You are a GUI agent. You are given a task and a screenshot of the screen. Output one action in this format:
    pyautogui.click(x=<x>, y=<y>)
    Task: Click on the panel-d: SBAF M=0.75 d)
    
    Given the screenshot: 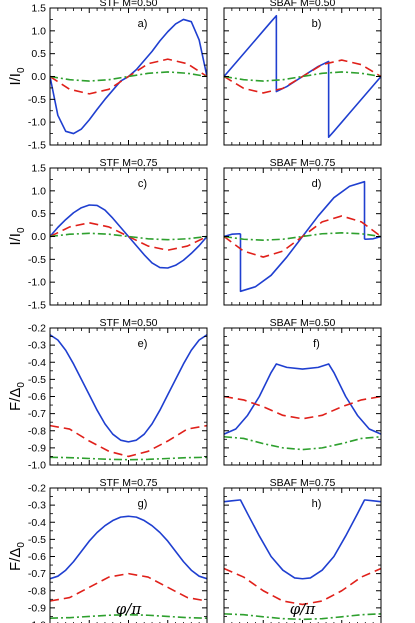 What is the action you would take?
    pyautogui.click(x=302, y=231)
    